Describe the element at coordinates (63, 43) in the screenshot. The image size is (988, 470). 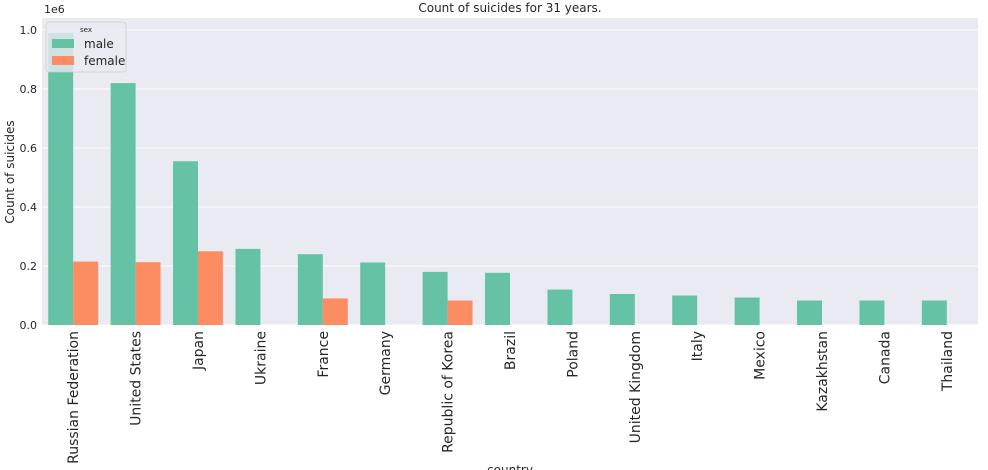
I see `legend-swatch-male` at that location.